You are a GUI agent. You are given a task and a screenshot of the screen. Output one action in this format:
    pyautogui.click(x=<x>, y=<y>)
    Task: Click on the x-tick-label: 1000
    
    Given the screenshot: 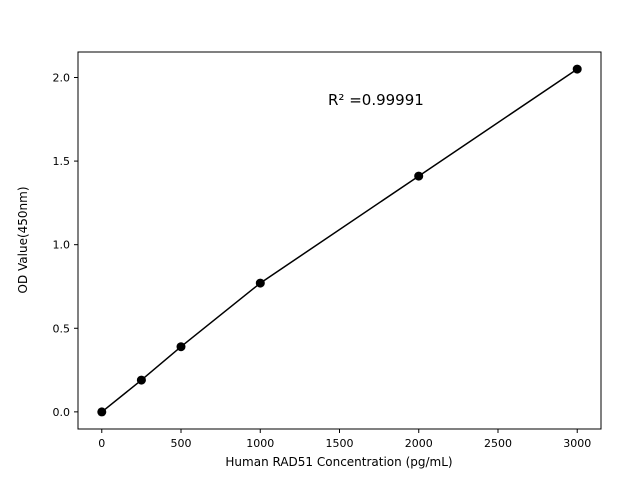 What is the action you would take?
    pyautogui.click(x=260, y=443)
    